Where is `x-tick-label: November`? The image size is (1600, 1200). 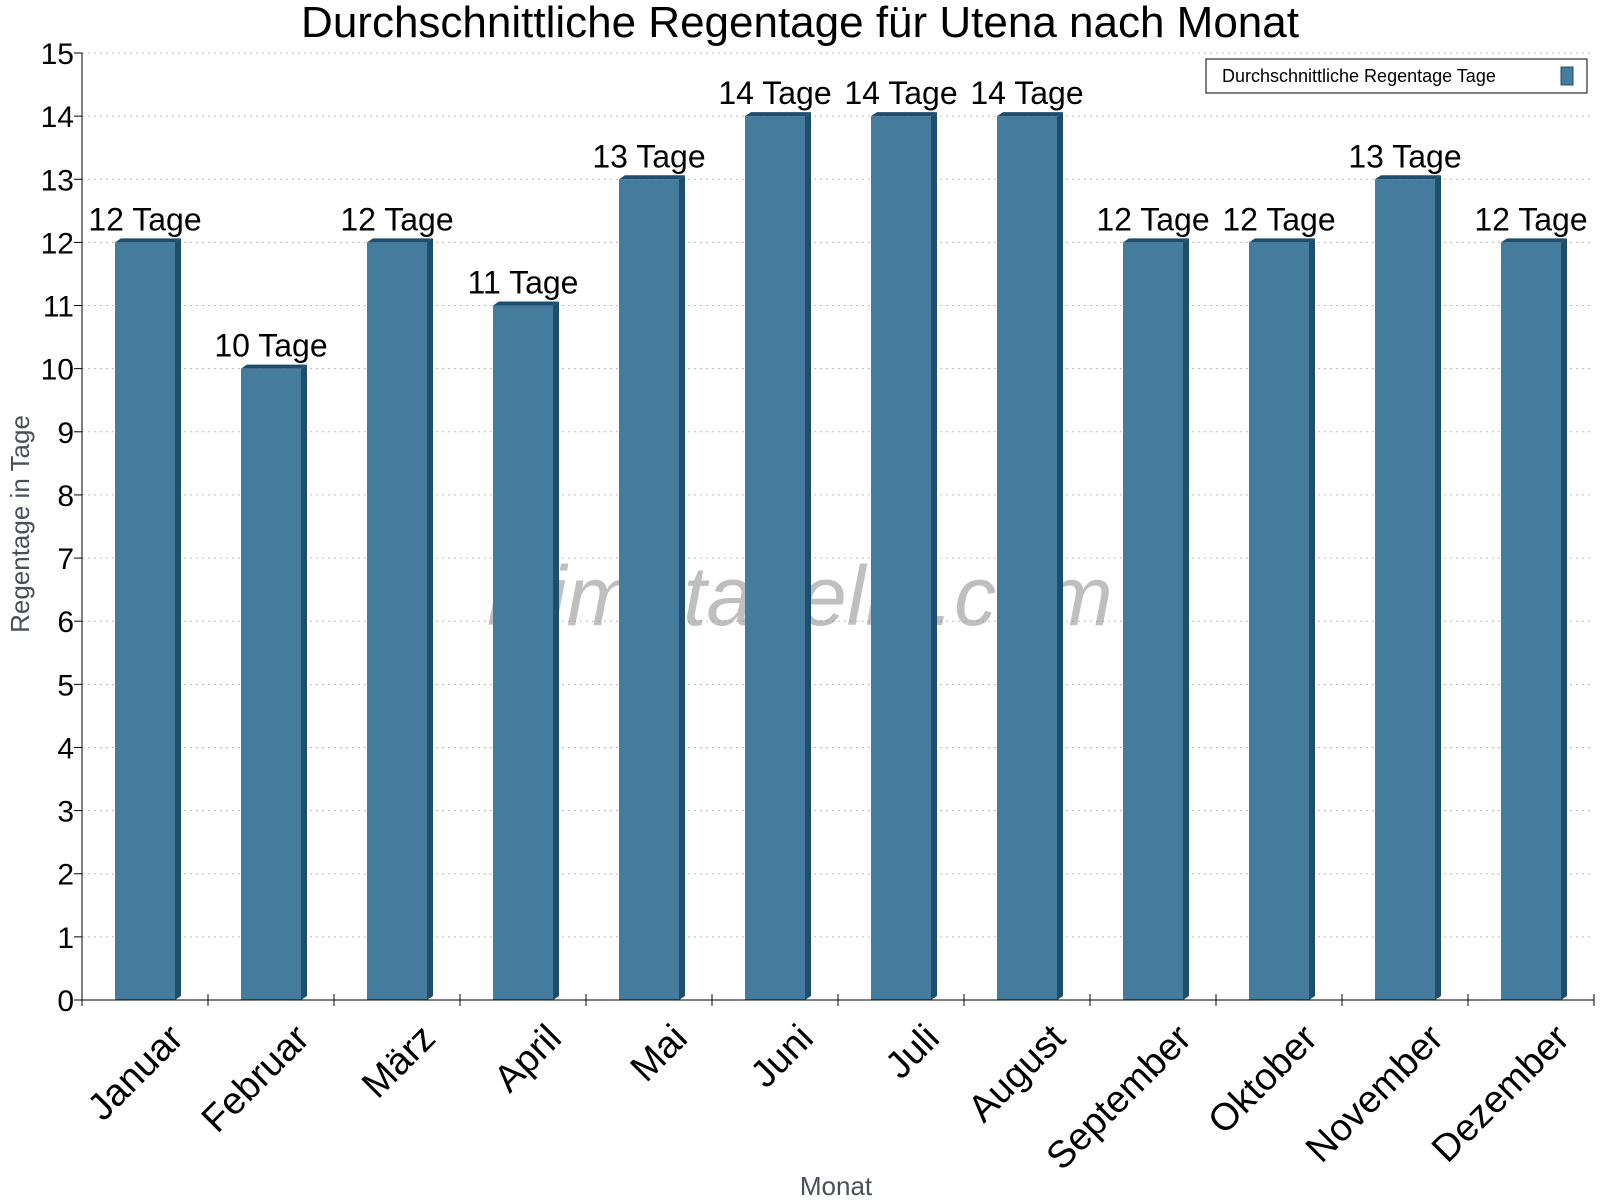
x-tick-label: November is located at coordinates (1375, 1094).